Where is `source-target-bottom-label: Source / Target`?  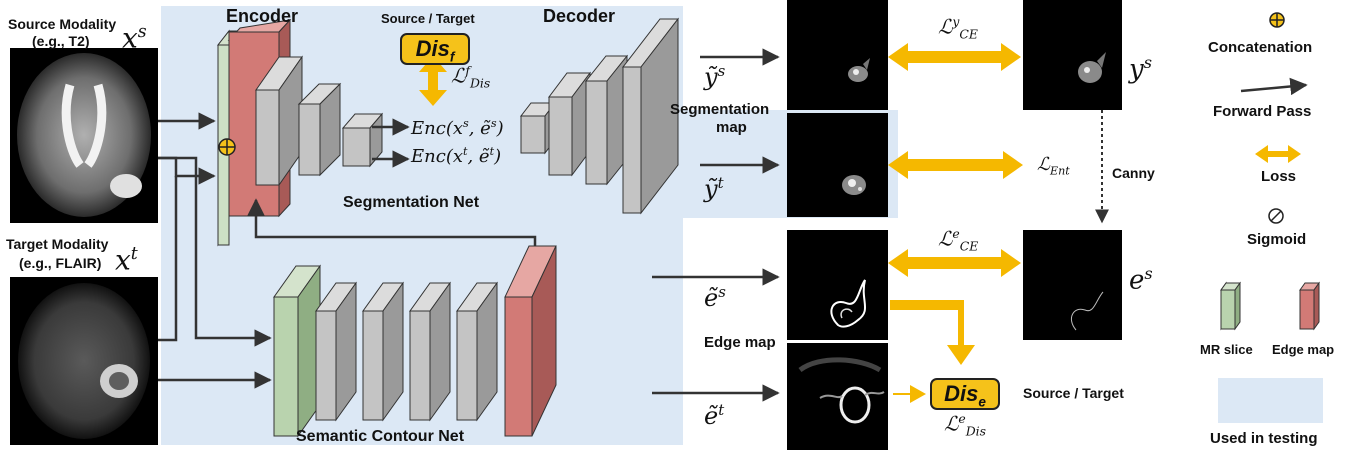
source-target-bottom-label: Source / Target is located at coordinates (1073, 393).